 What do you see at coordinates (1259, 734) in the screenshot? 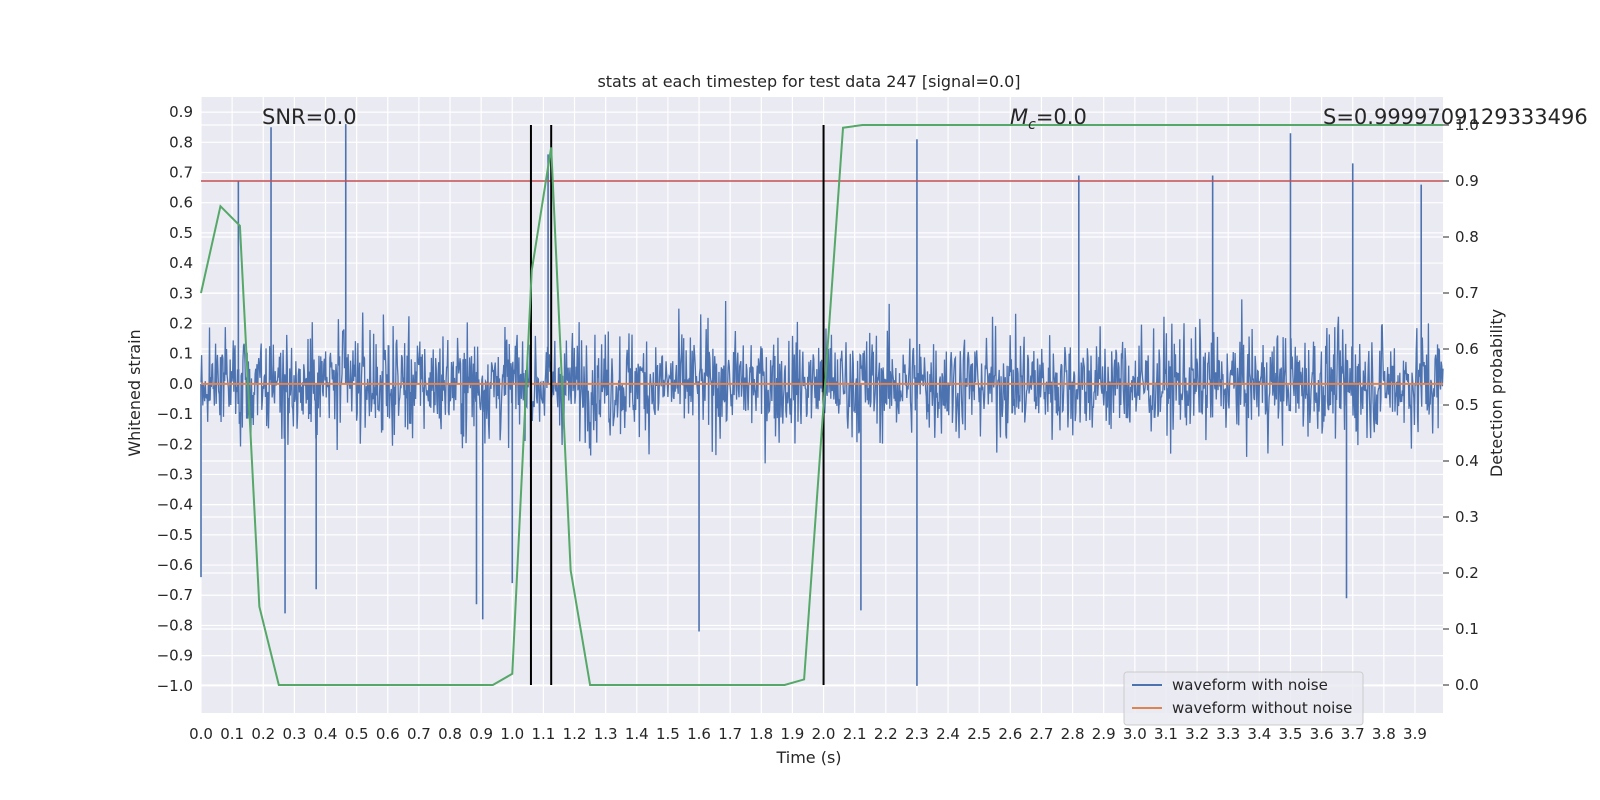
I see `x-tick-label: 3.4` at bounding box center [1259, 734].